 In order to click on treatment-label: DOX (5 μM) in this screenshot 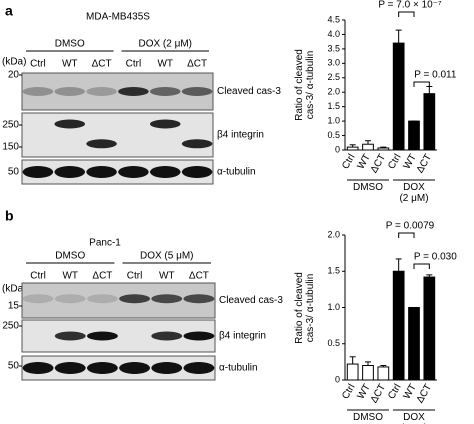, I will do `click(167, 256)`.